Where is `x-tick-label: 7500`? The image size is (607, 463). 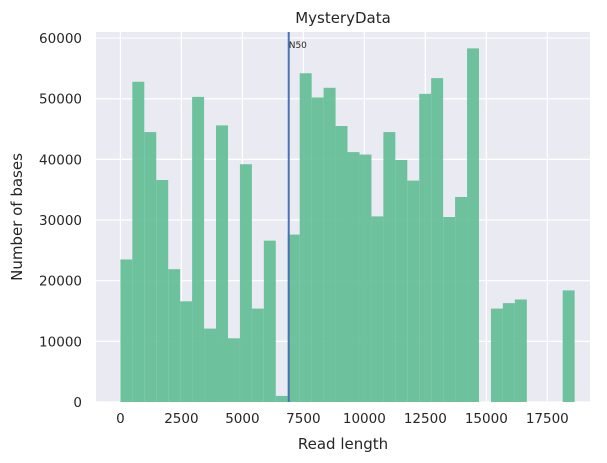 x-tick-label: 7500 is located at coordinates (303, 419).